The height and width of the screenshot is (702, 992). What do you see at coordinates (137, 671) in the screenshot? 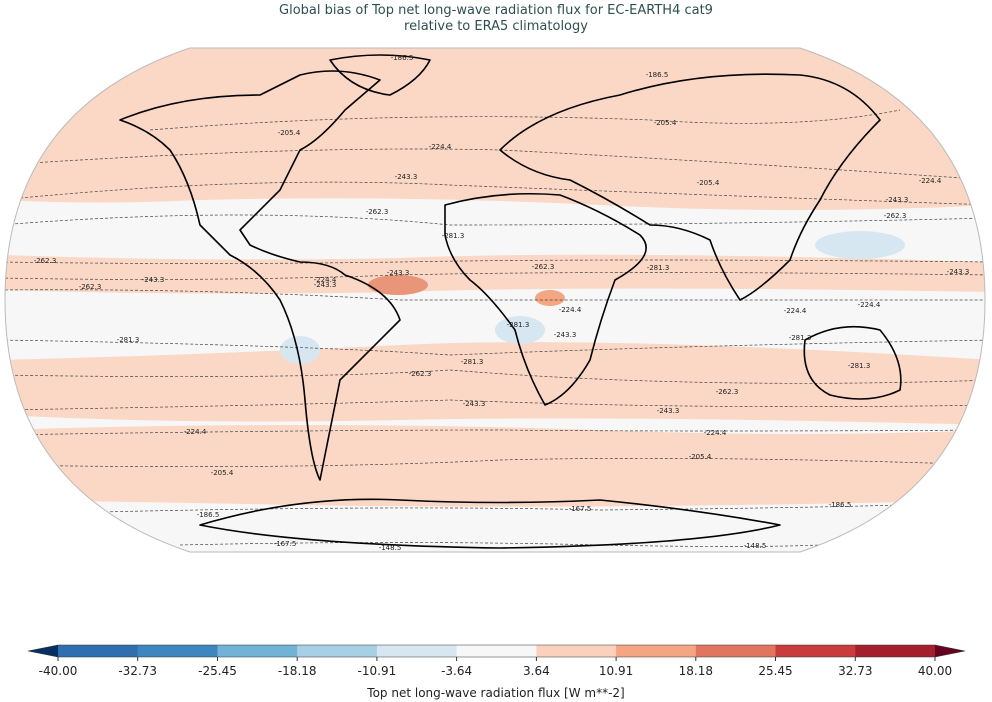
I see `colorbar-tick-label: -32.73` at bounding box center [137, 671].